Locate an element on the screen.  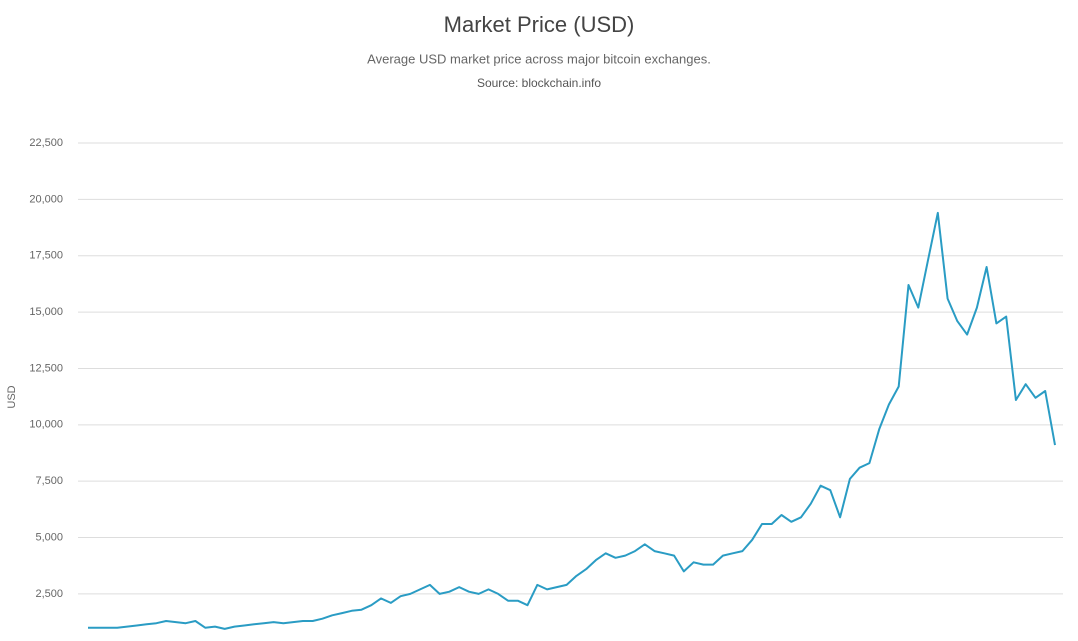
y-tick-label: 2,500 is located at coordinates (49, 594).